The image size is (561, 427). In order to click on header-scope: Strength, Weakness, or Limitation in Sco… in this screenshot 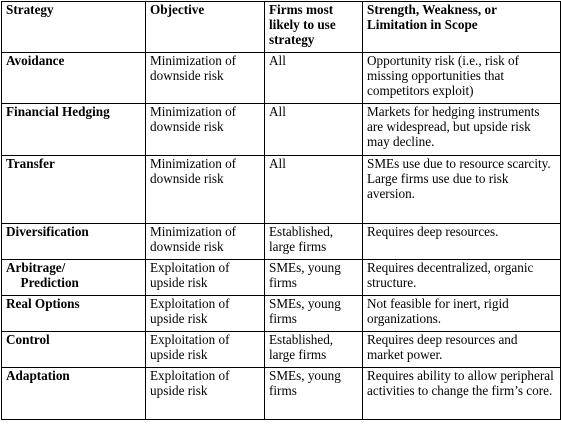, I will do `click(461, 27)`.